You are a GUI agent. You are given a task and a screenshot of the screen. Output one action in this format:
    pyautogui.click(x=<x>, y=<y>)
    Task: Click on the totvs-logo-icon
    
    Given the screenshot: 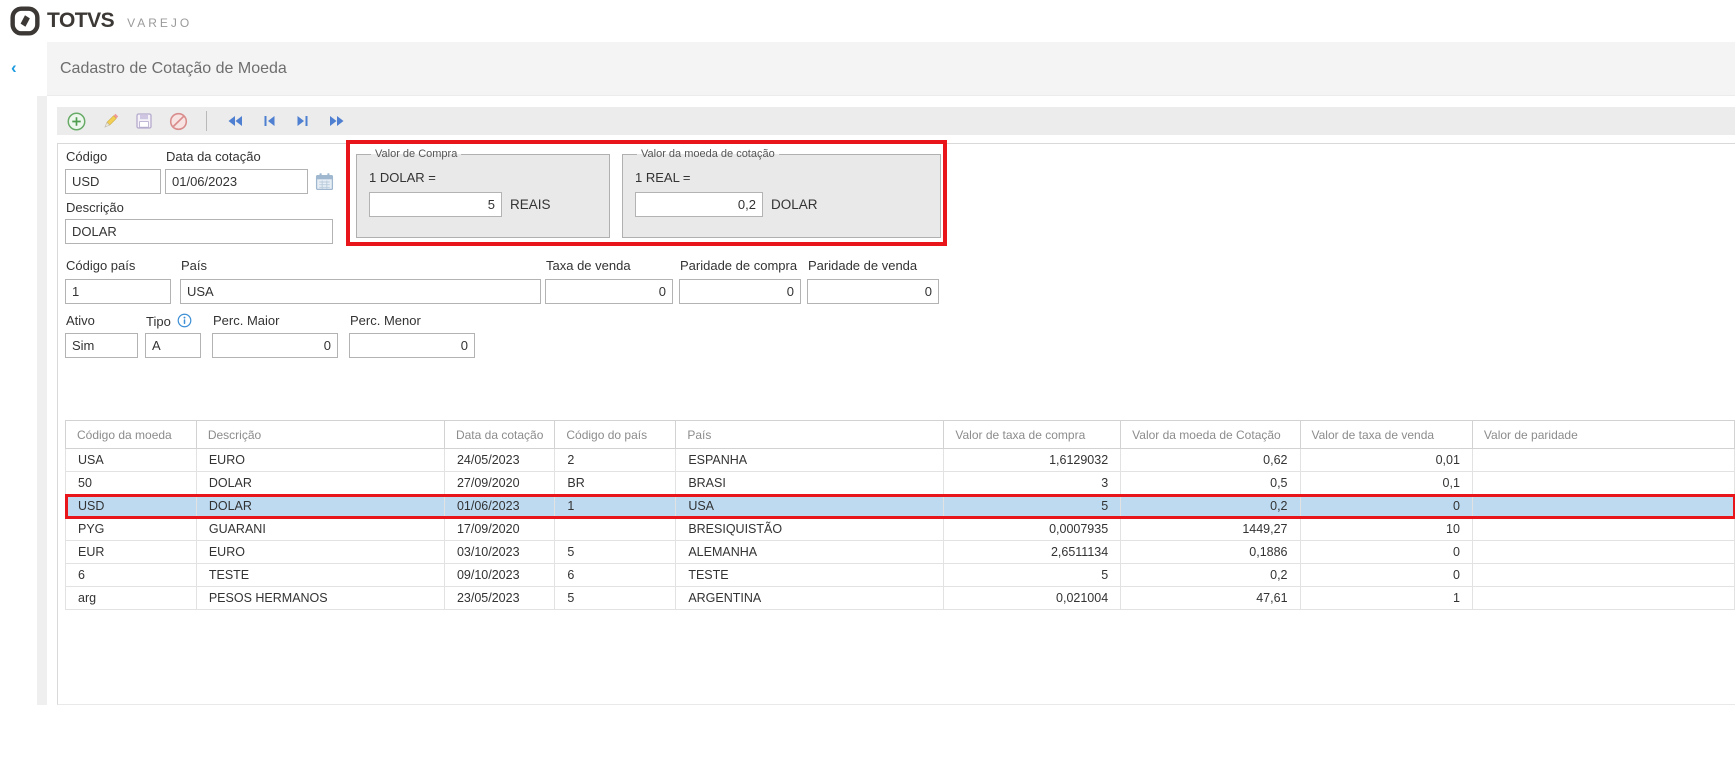 What is the action you would take?
    pyautogui.click(x=25, y=21)
    